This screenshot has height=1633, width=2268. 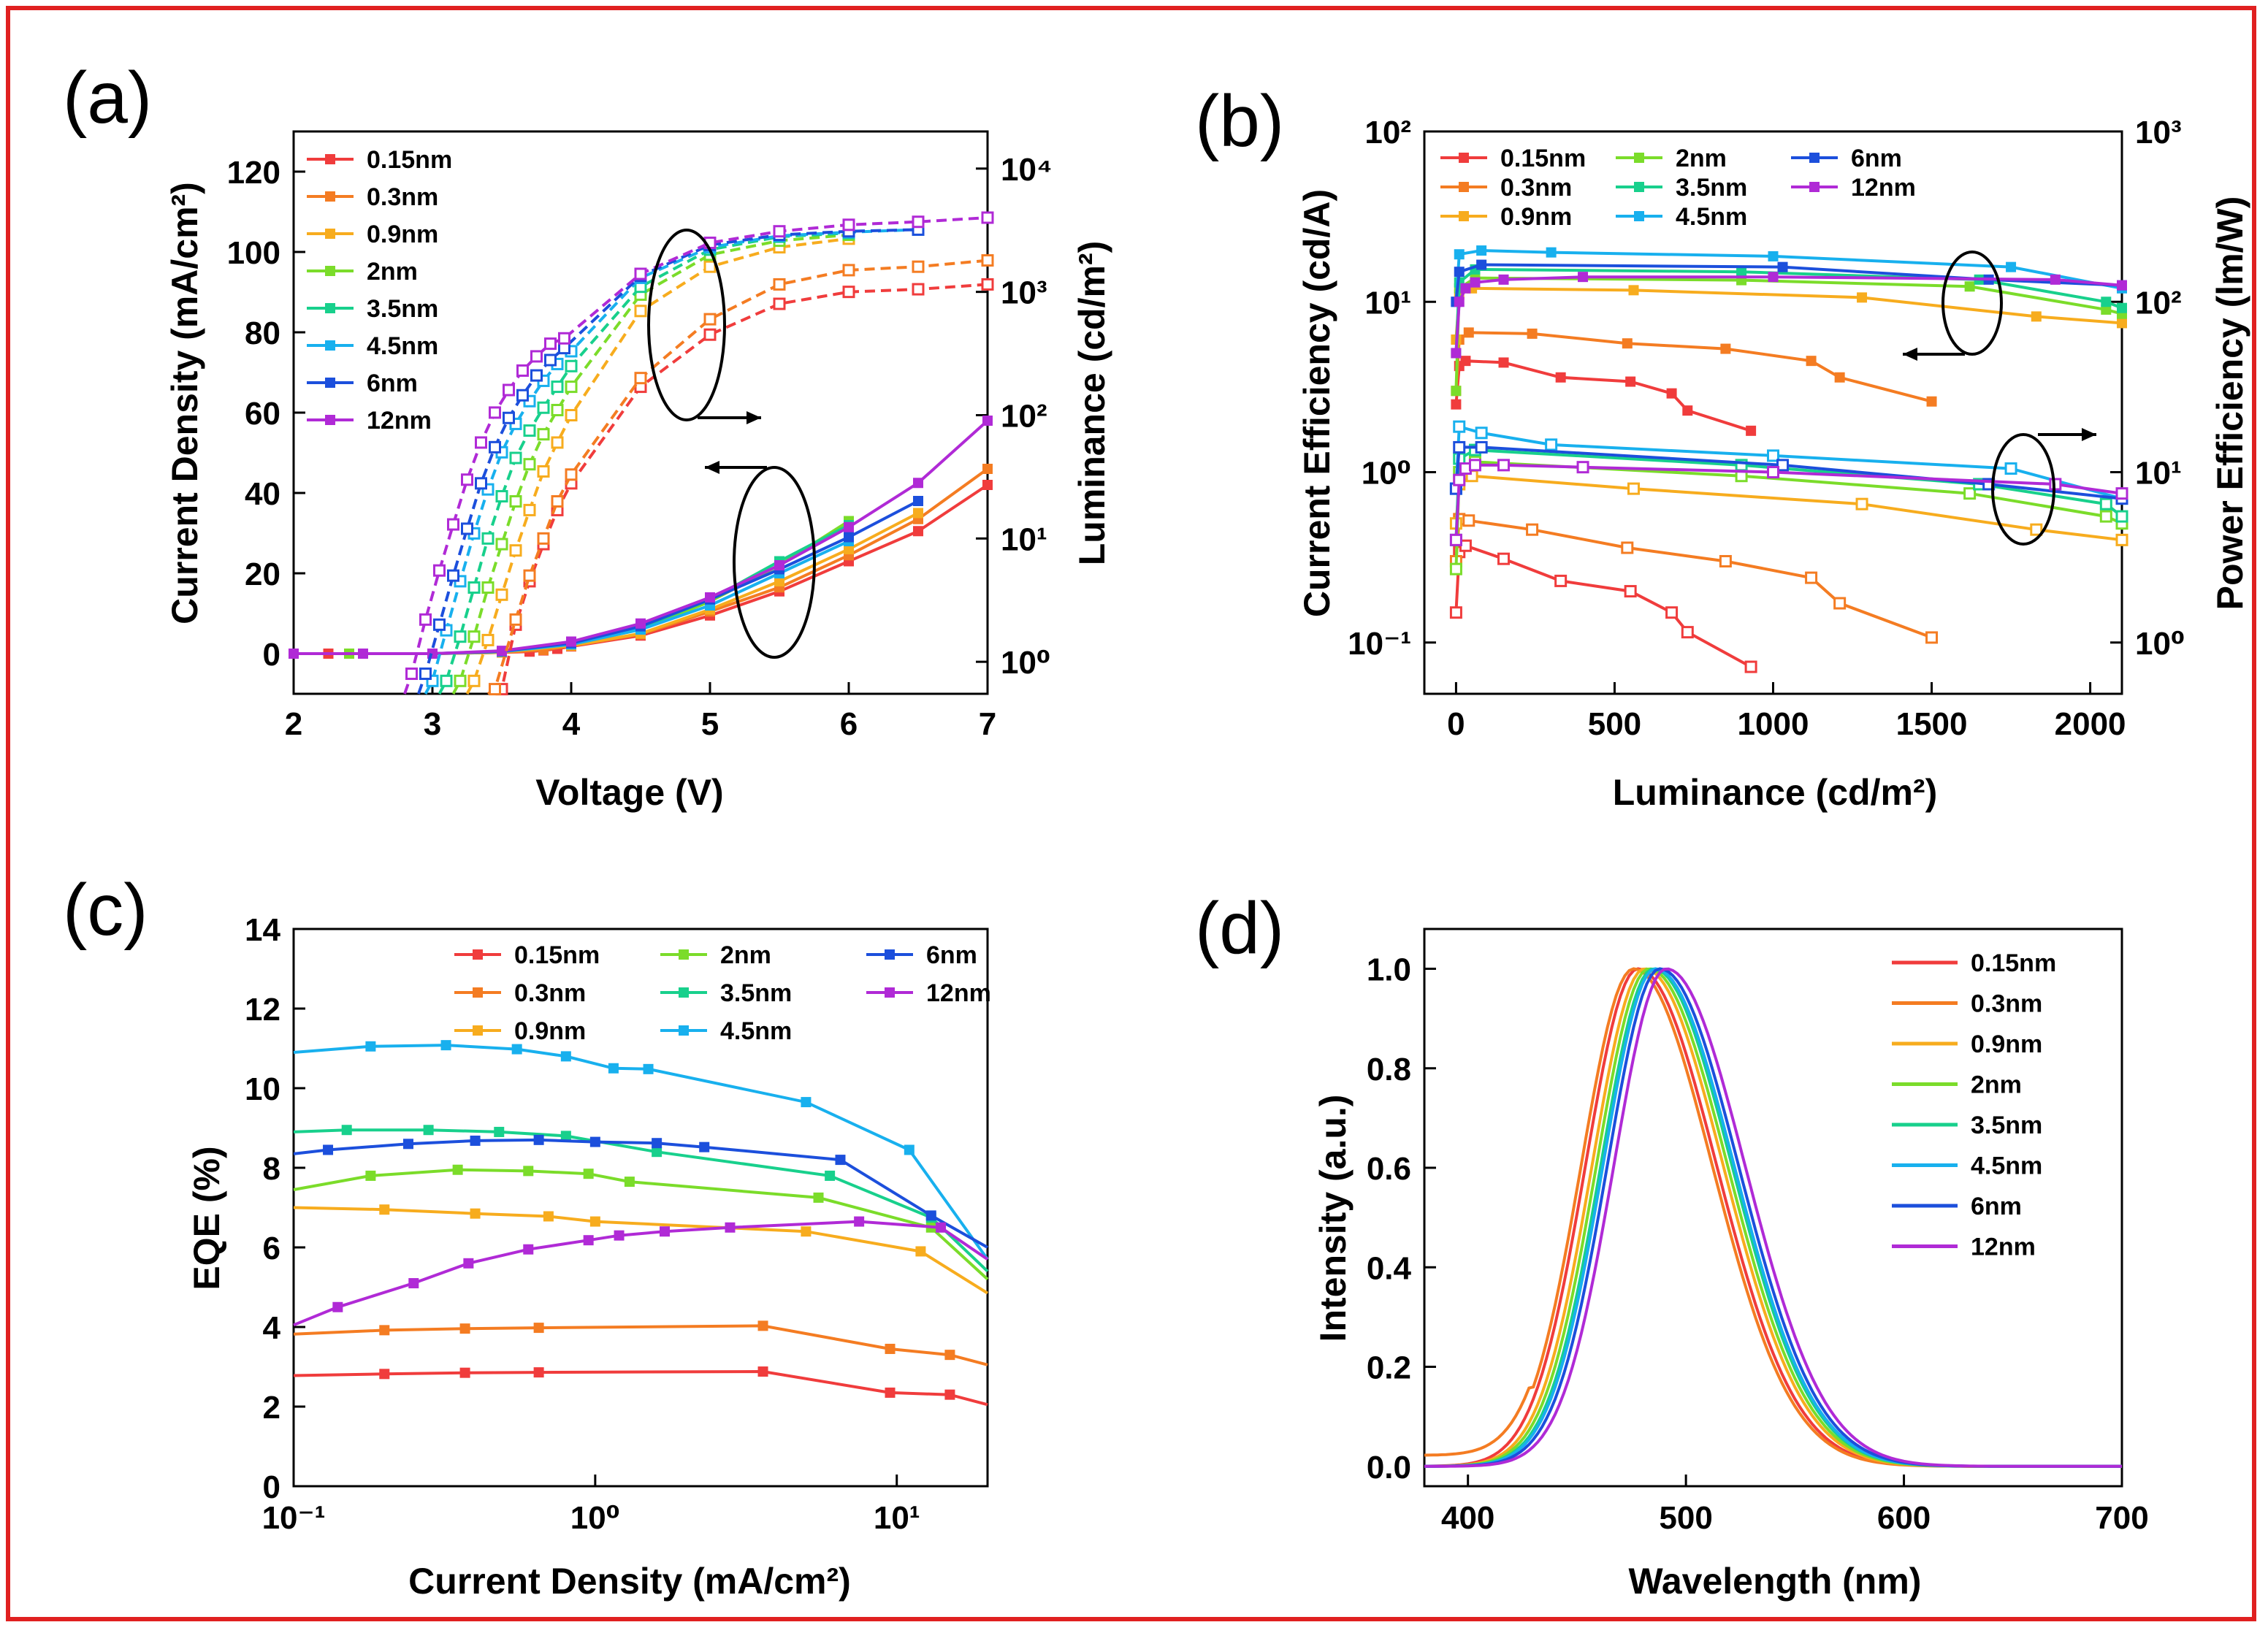 I want to click on a-y-tick-label: 60, so click(x=262, y=414).